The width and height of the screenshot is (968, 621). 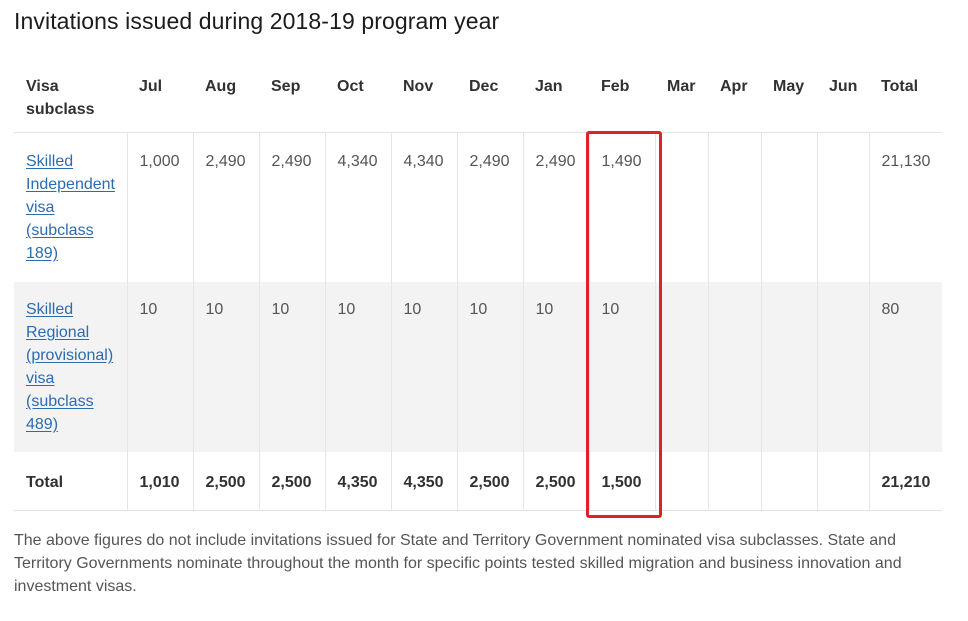 What do you see at coordinates (424, 98) in the screenshot?
I see `header-month: Nov` at bounding box center [424, 98].